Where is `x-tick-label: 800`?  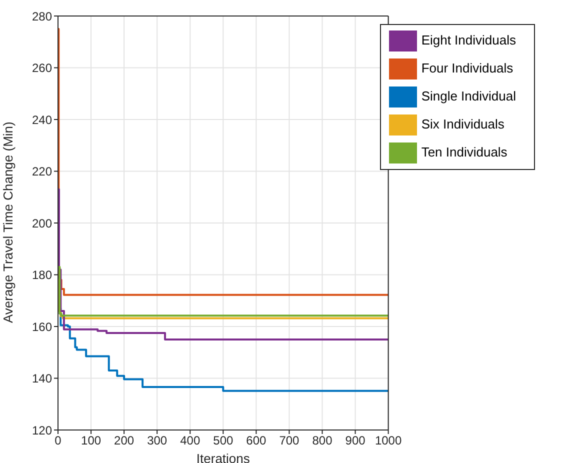 x-tick-label: 800 is located at coordinates (322, 441).